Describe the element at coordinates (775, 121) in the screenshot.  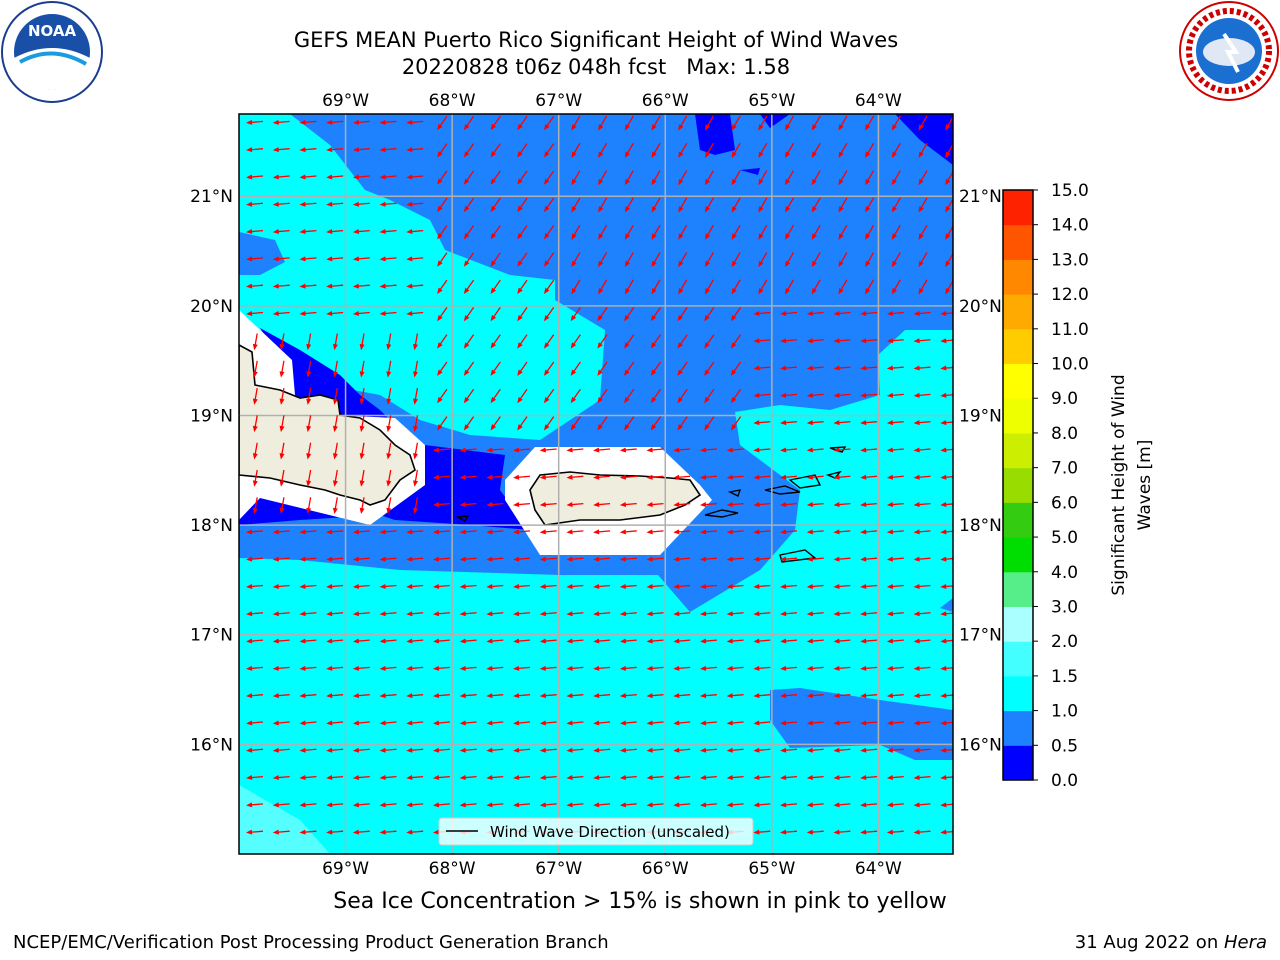
I see `wave-region-low-n2` at that location.